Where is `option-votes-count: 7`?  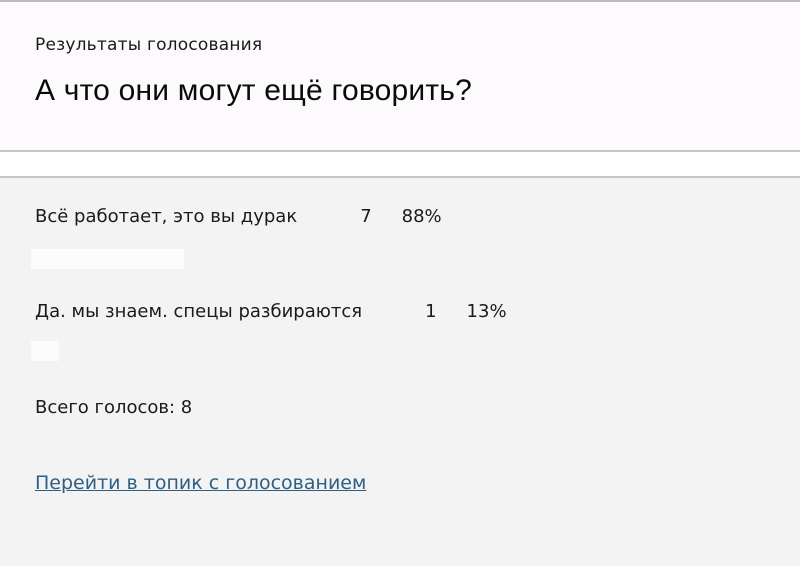
option-votes-count: 7 is located at coordinates (366, 216).